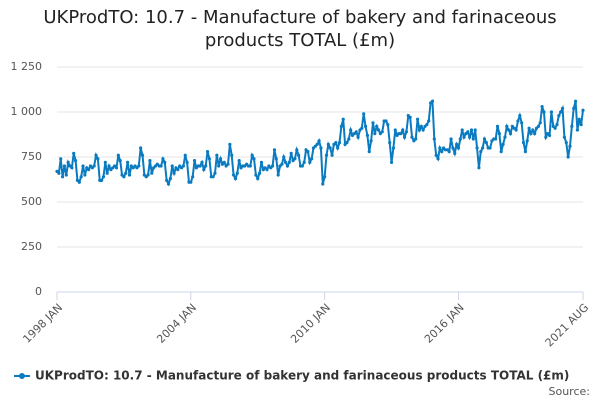 This screenshot has width=600, height=400. Describe the element at coordinates (31, 156) in the screenshot. I see `y-tick-label: 750` at that location.